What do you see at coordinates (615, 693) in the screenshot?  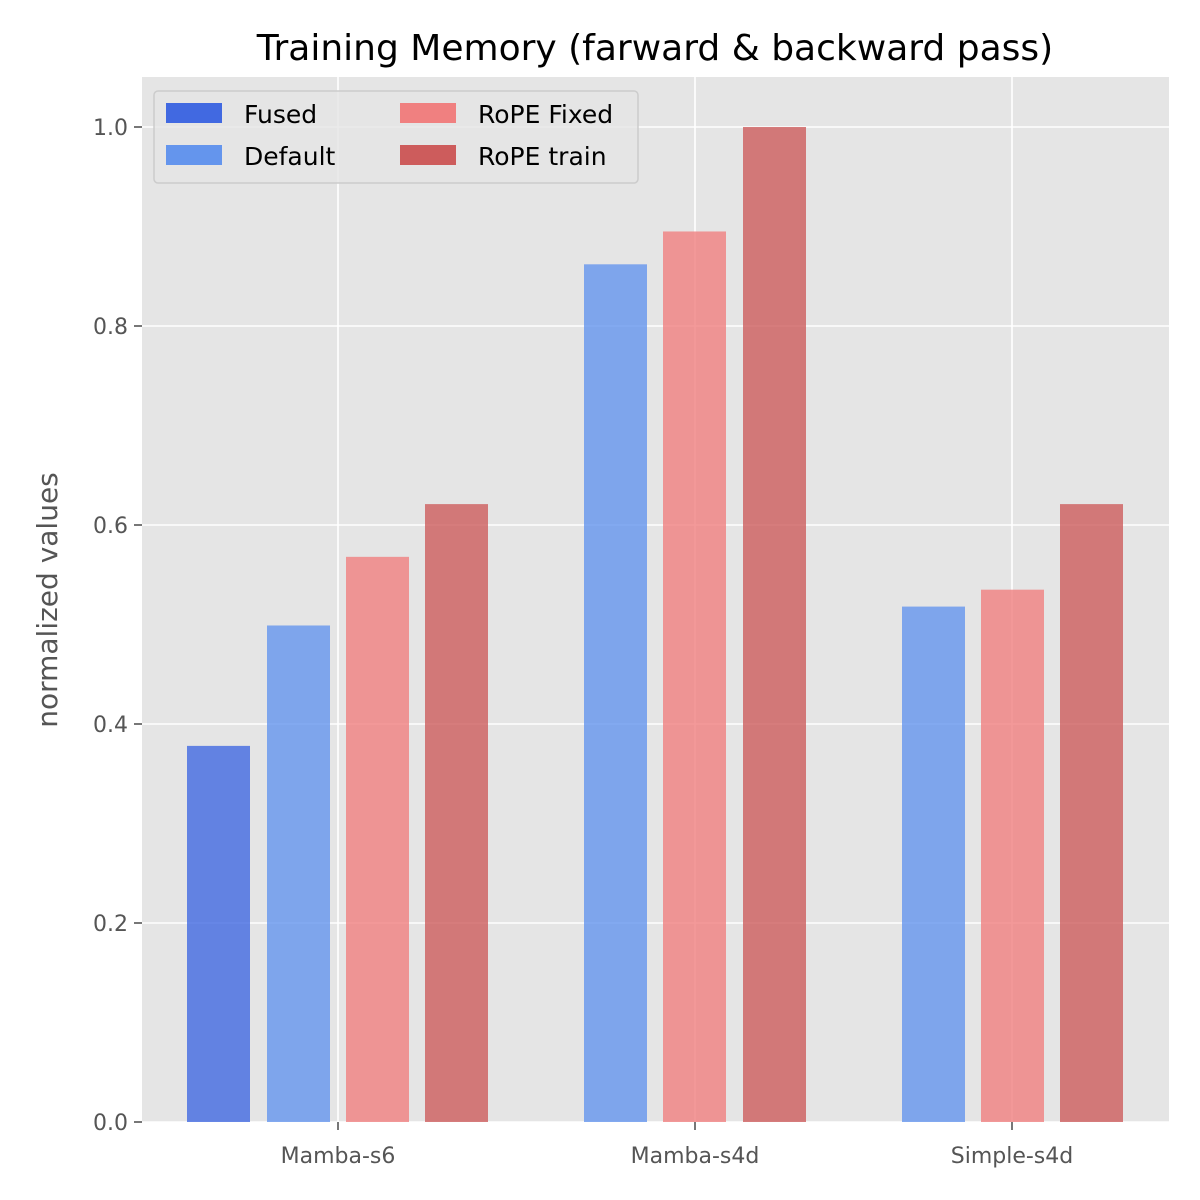 I see `bar-default-mamba-s4d` at bounding box center [615, 693].